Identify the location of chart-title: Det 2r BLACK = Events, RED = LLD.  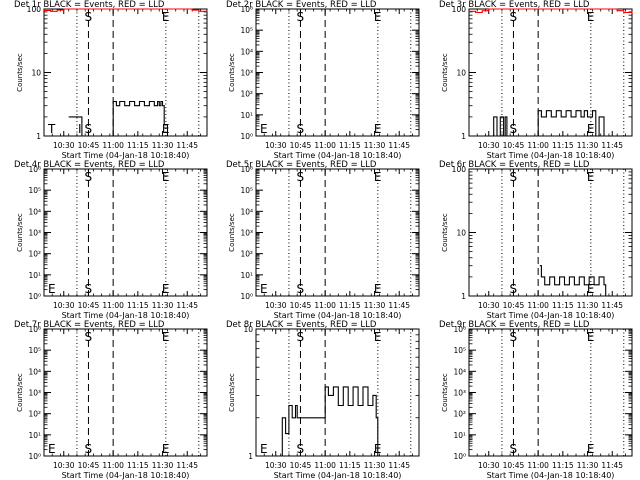
(301, 5).